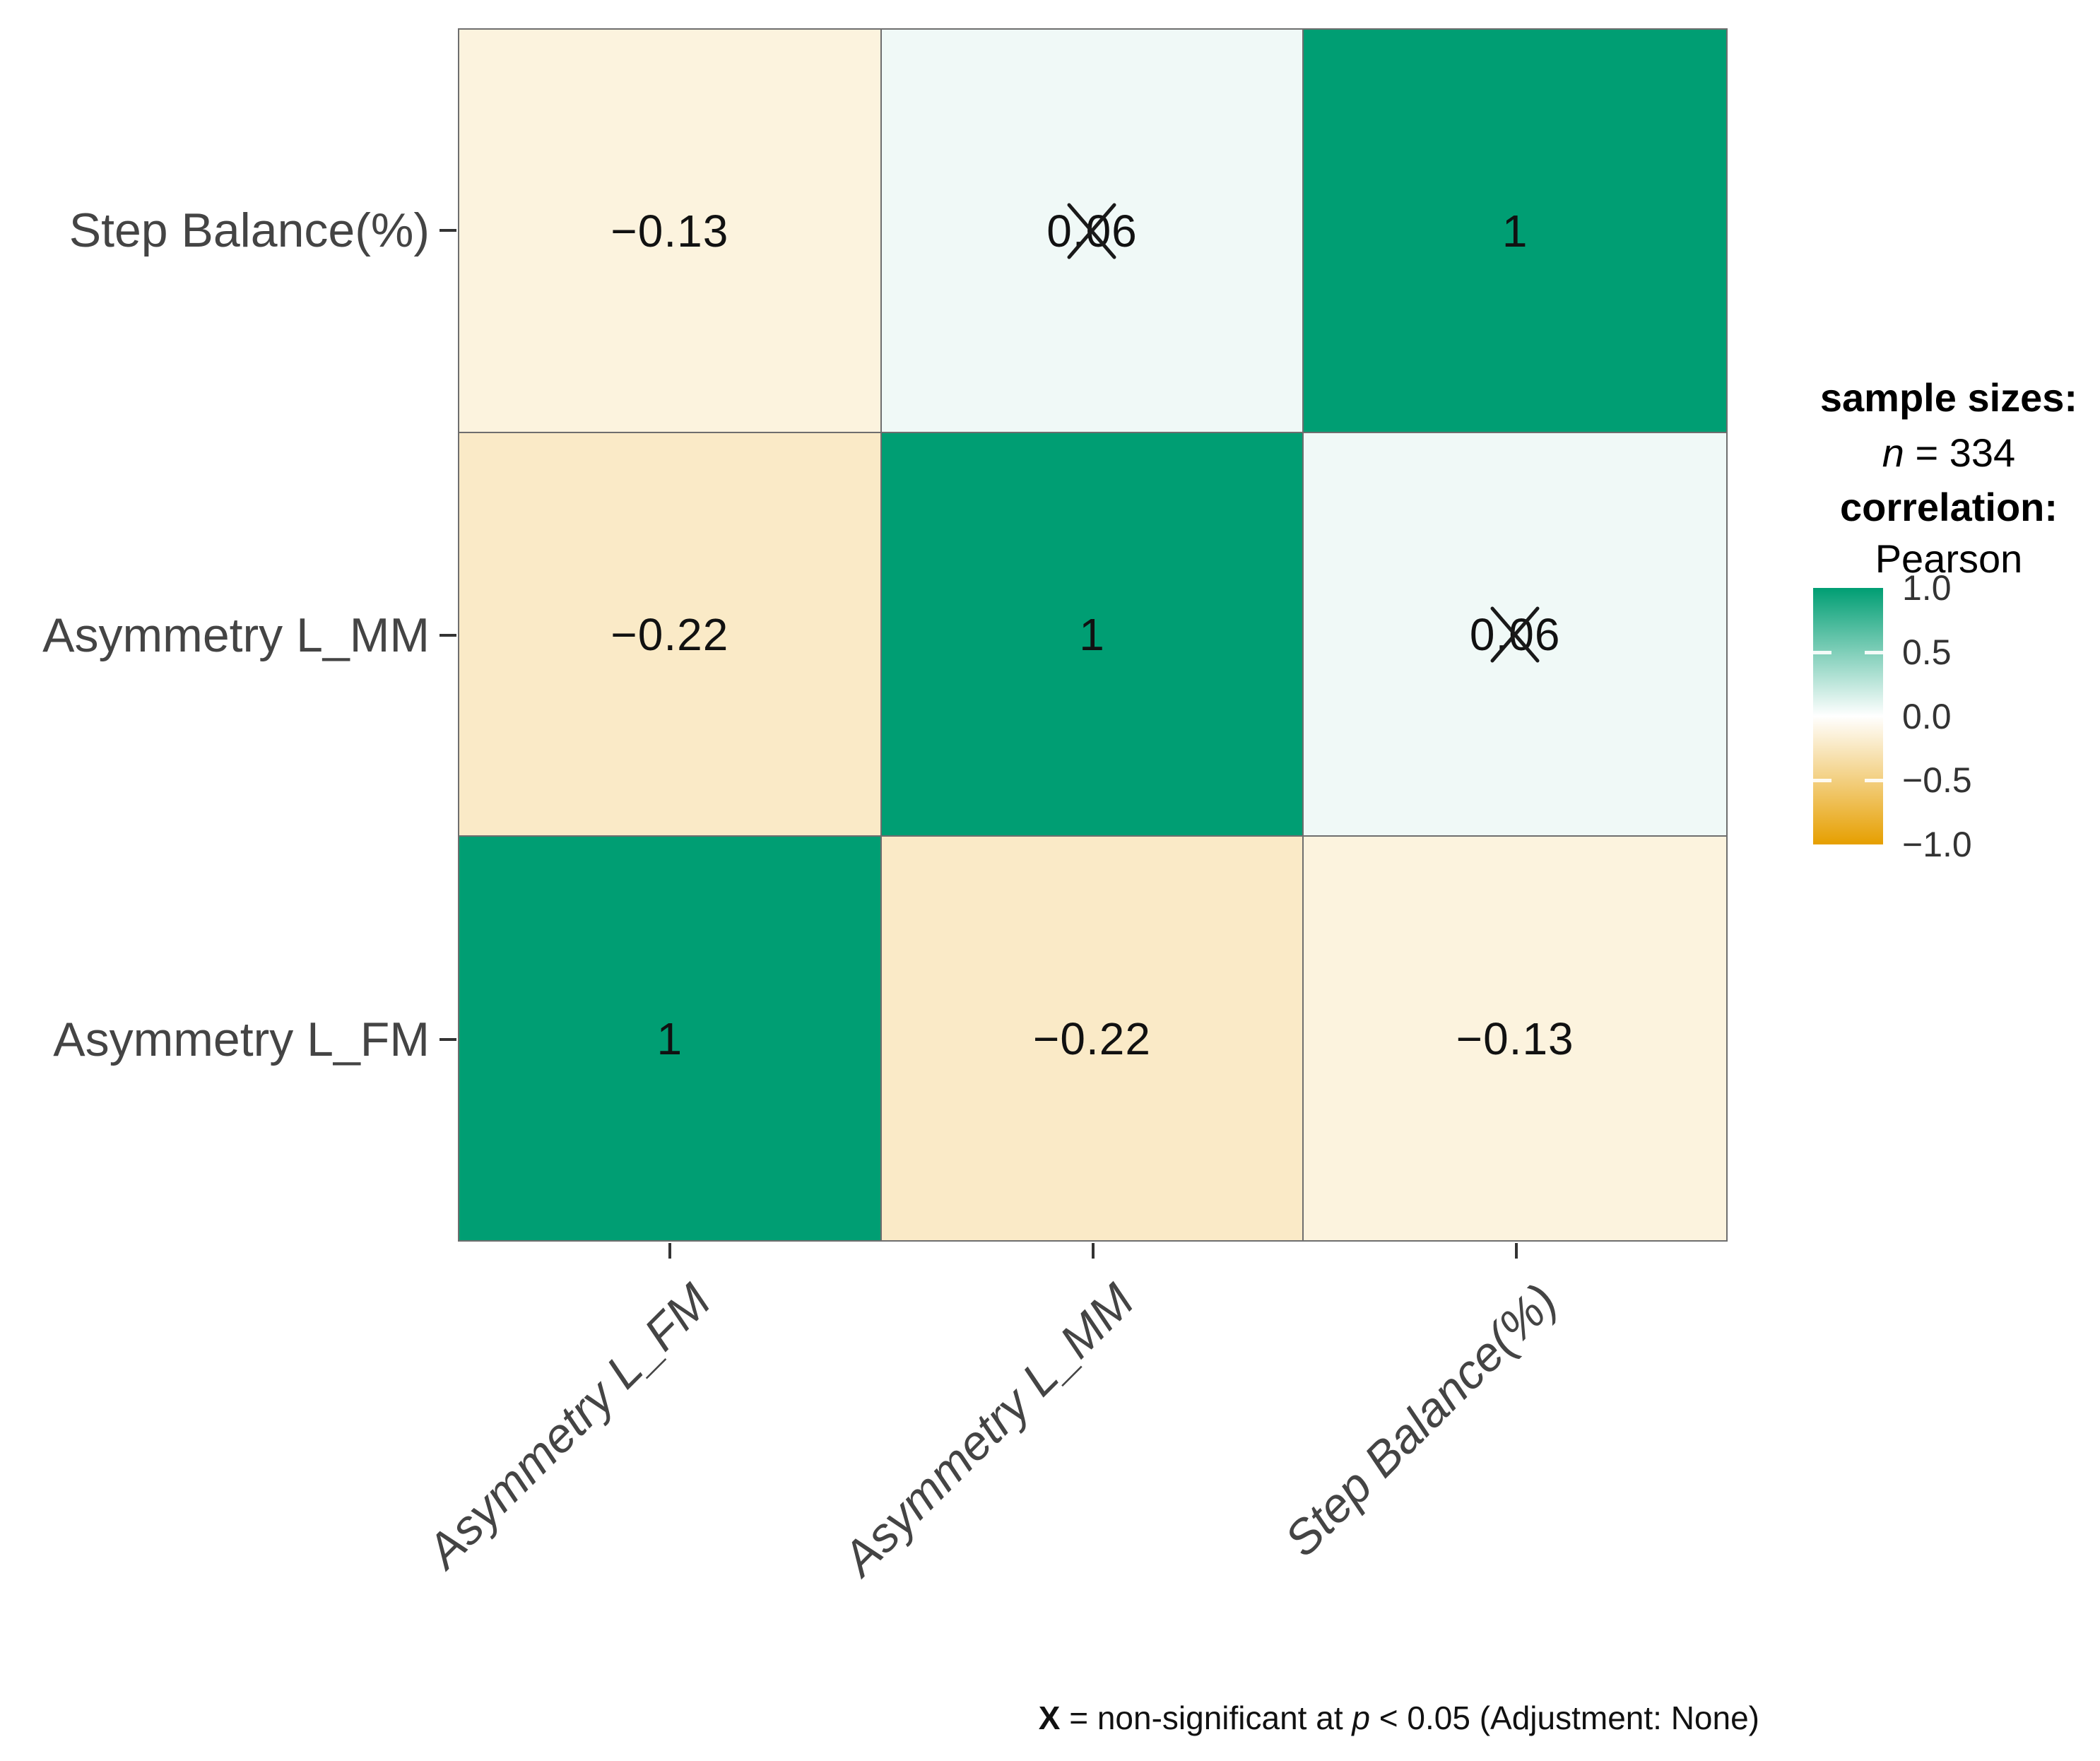  I want to click on colorbar-tick-label: 1.0, so click(1927, 588).